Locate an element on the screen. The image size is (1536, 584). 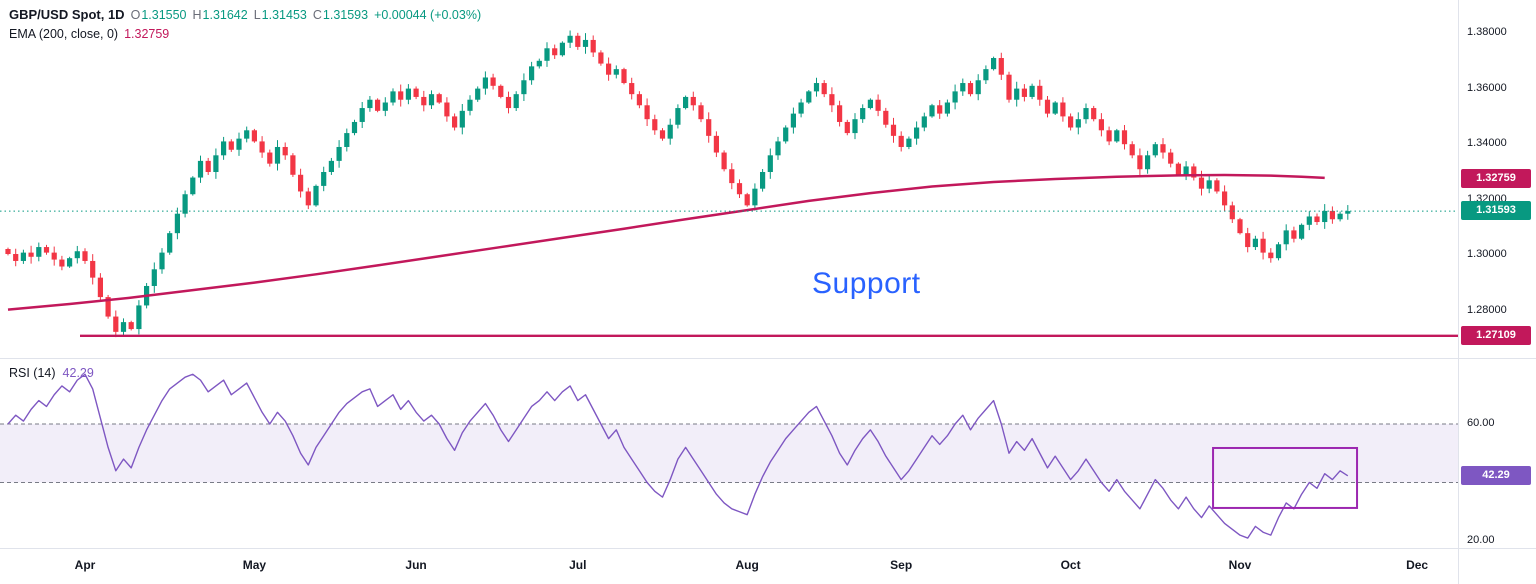
rsi-axis-label: 60.00 is located at coordinates (1481, 423).